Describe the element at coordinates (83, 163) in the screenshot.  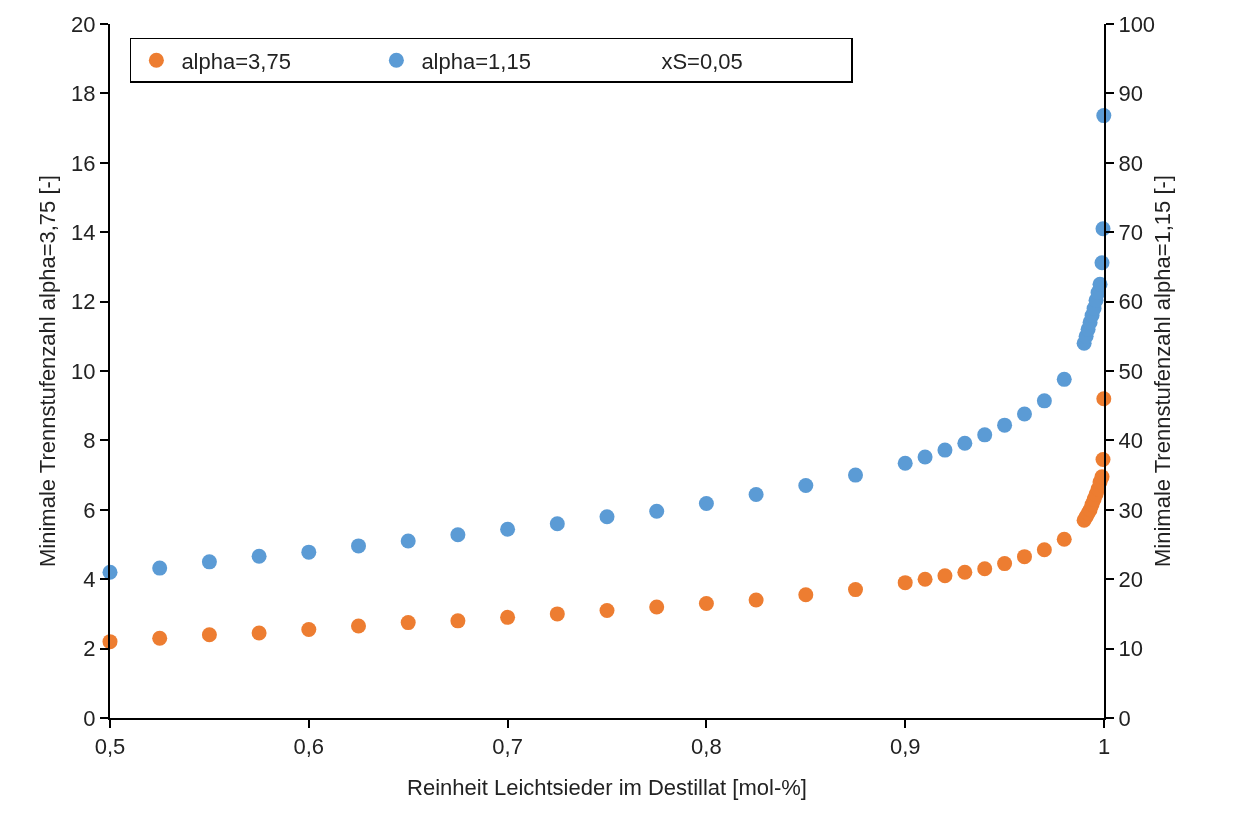
I see `y-tick-label: 16` at that location.